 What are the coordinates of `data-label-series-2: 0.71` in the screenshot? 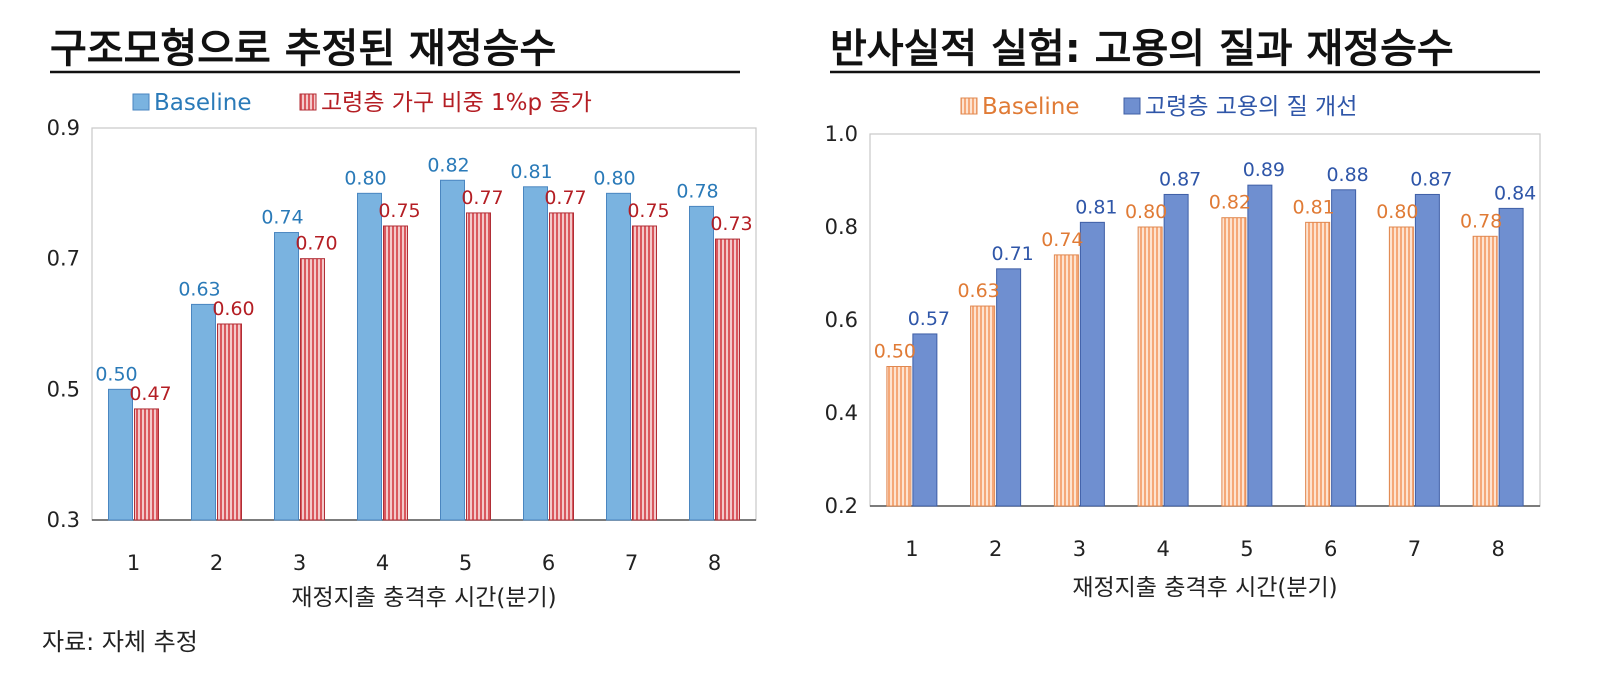 It's located at (1012, 254).